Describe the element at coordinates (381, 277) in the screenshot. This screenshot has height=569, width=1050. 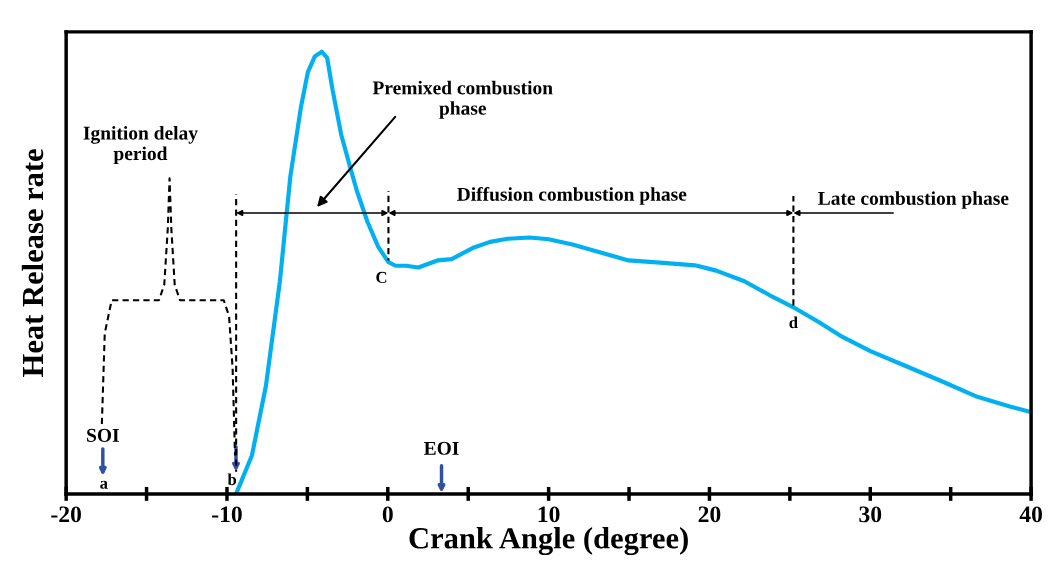
I see `annotation: C` at that location.